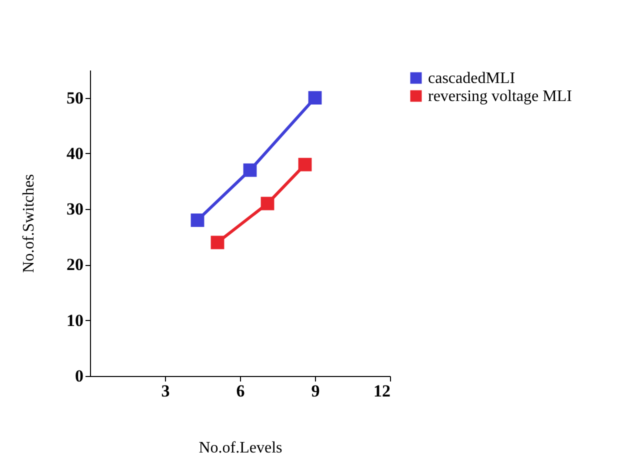 The width and height of the screenshot is (629, 474). I want to click on x-tick-label: 6, so click(240, 391).